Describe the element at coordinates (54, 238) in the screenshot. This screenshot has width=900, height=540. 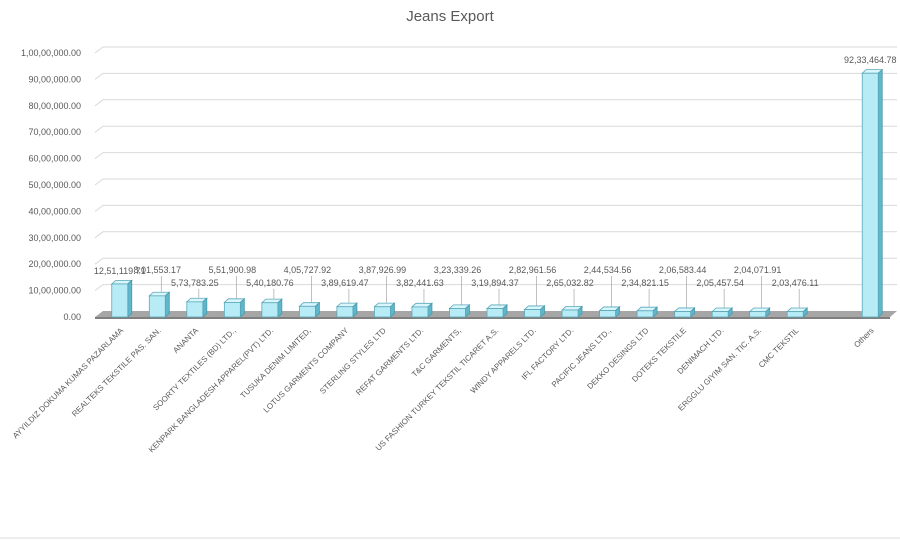
I see `y-tick-label: 30,00,000.00` at that location.